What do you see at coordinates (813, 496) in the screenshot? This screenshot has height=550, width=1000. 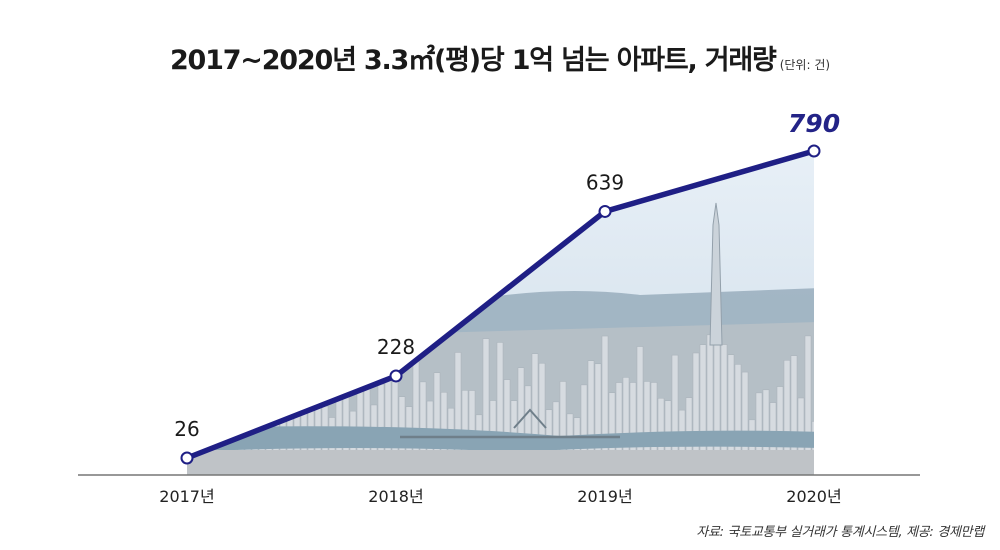 I see `x-tick-label: 2020년` at bounding box center [813, 496].